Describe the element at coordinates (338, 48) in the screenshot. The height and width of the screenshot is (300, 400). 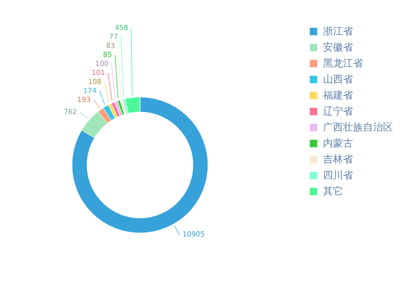
I see `legend-label: 安徽省` at that location.